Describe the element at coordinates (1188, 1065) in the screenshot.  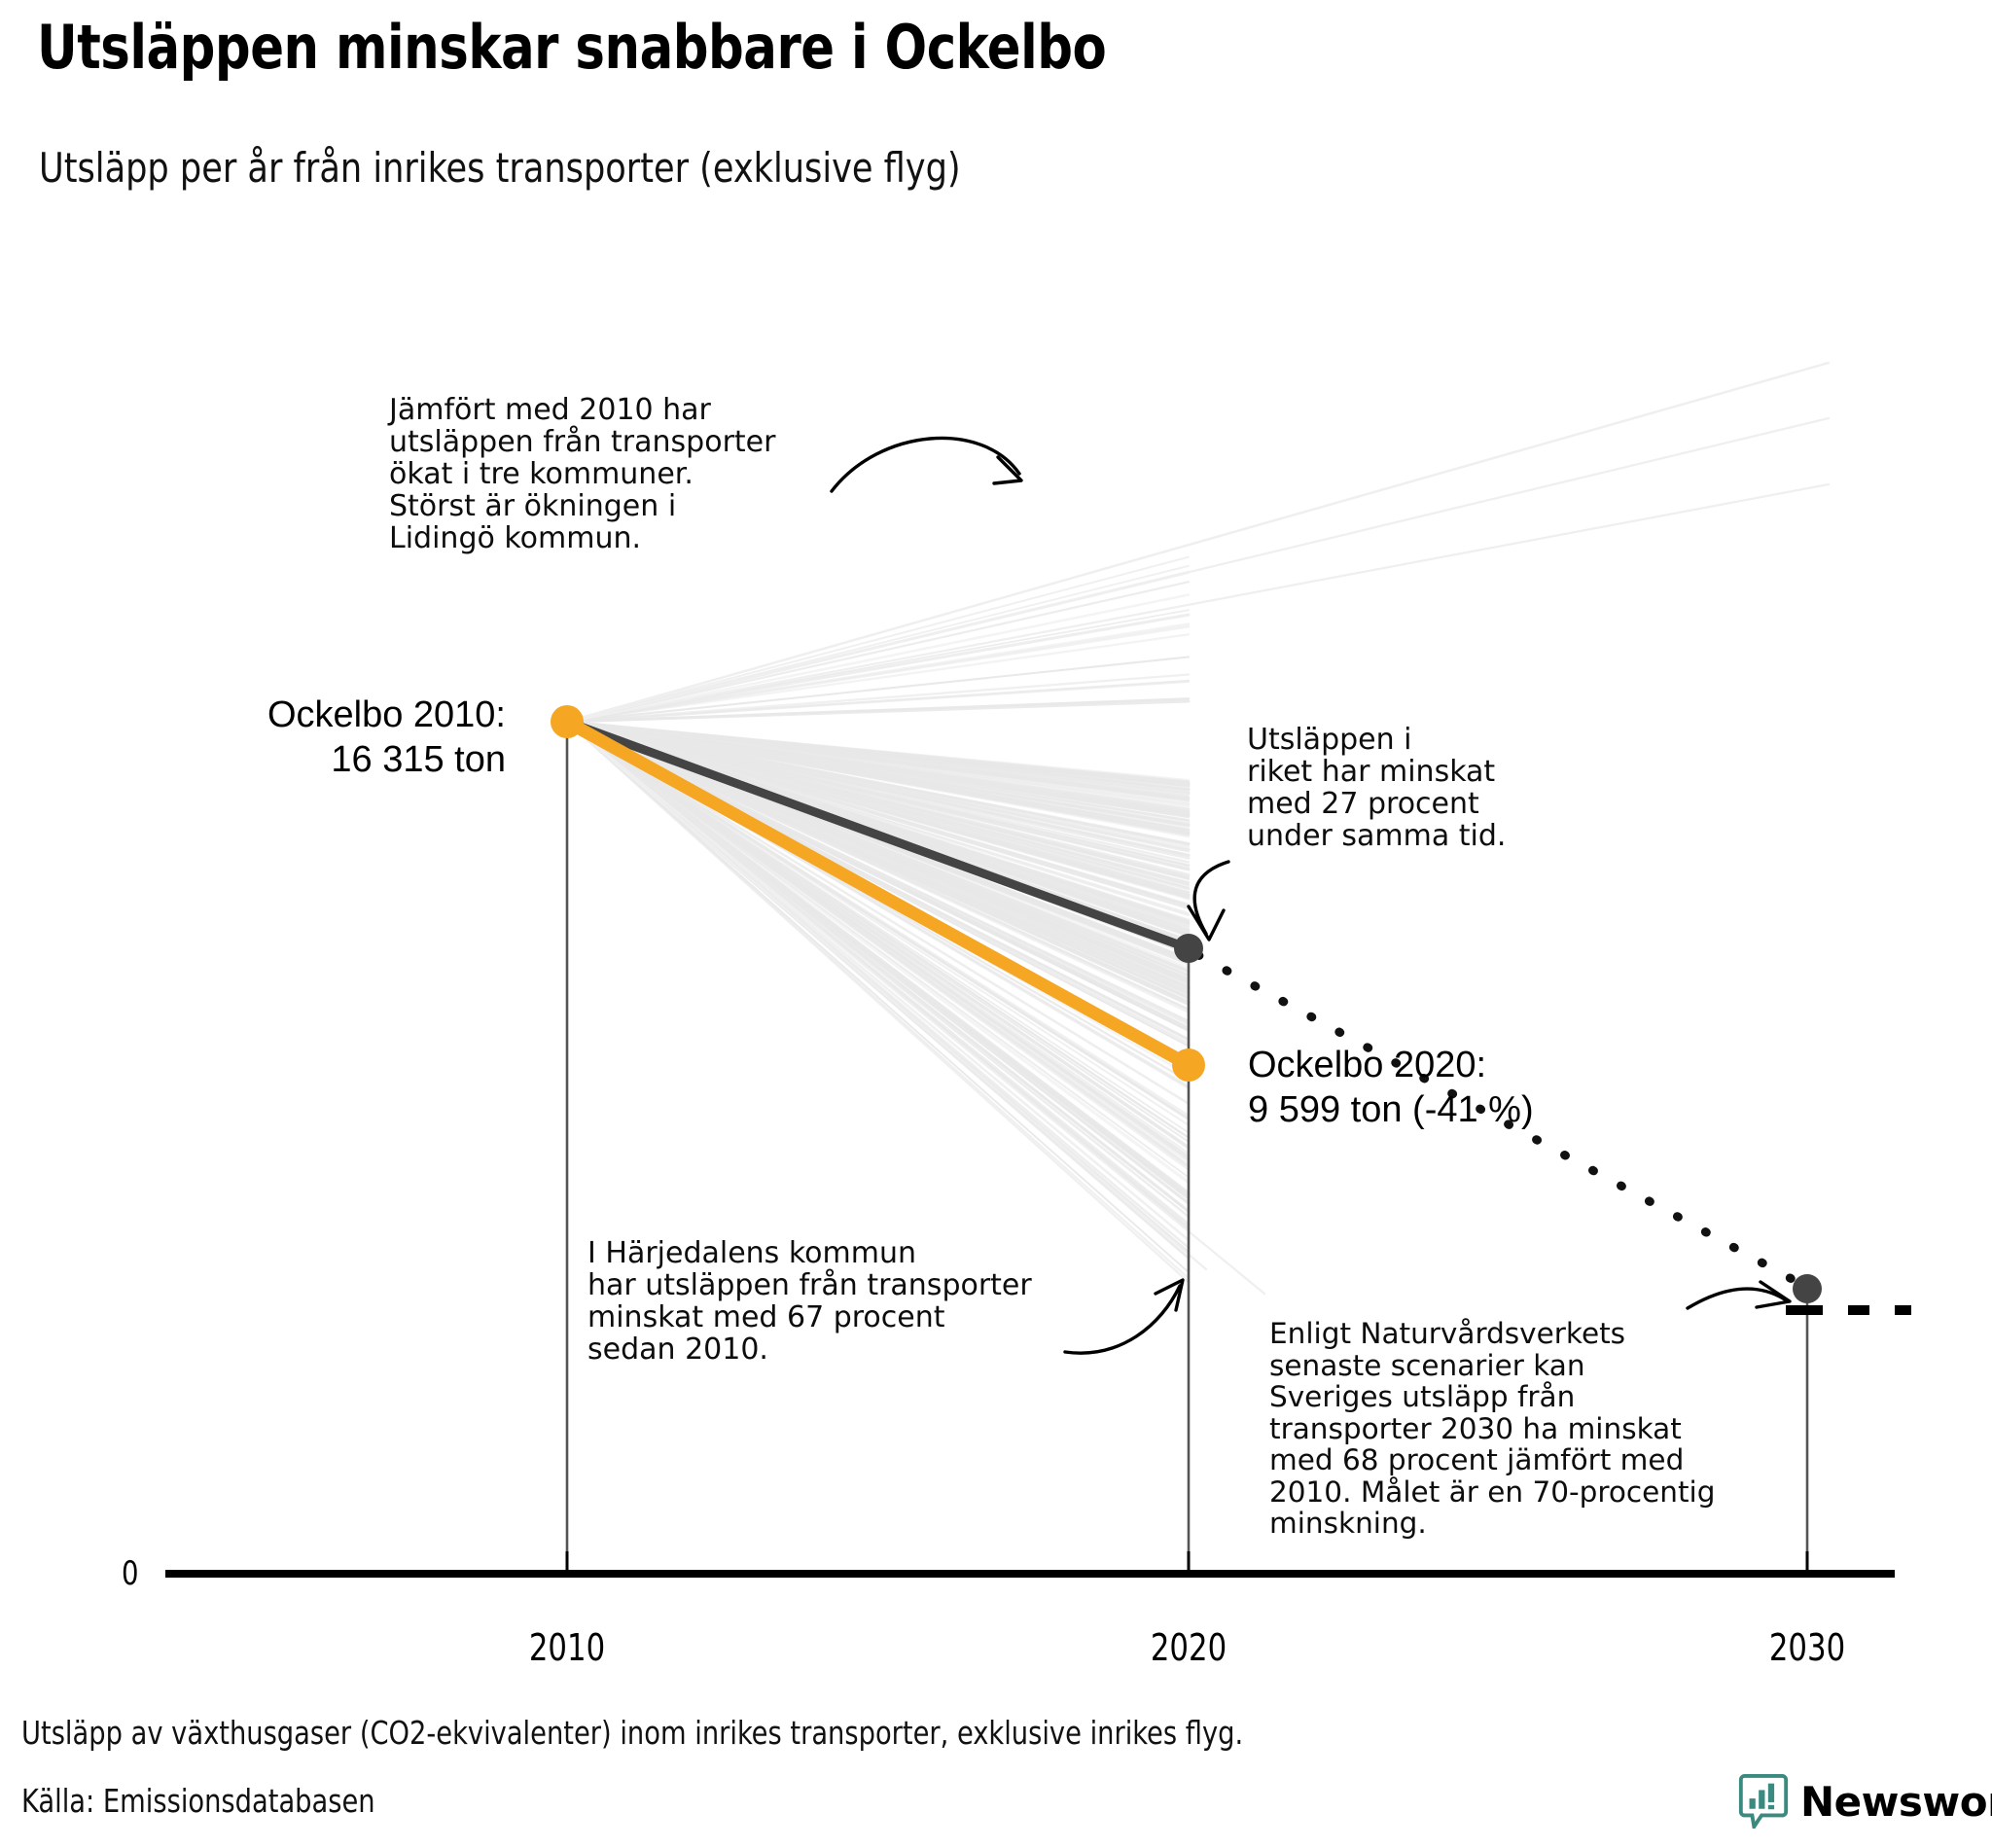
I see `ockelbo-2020-point` at that location.